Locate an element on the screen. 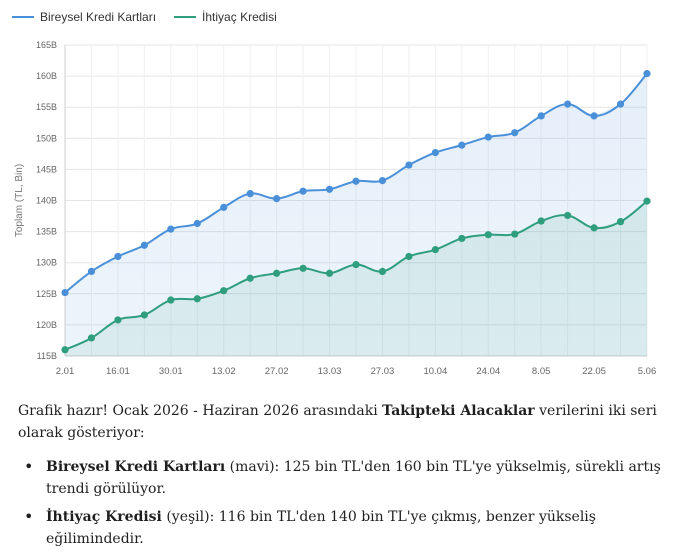 This screenshot has width=682, height=556. x-tick-label: 13.03 is located at coordinates (330, 371).